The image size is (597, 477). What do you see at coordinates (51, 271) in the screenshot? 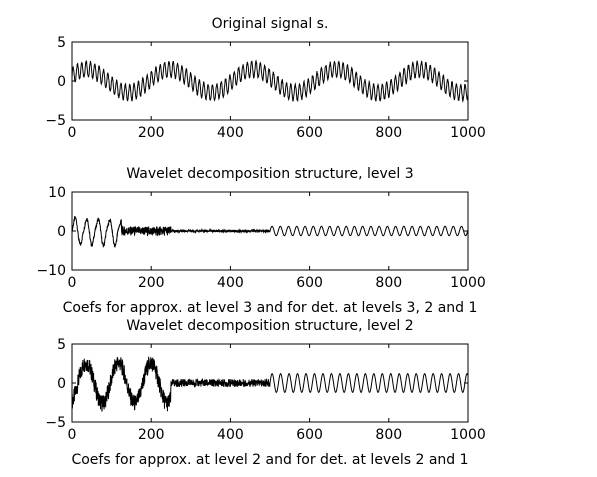
I see `y-tick-label: −10` at bounding box center [51, 271].